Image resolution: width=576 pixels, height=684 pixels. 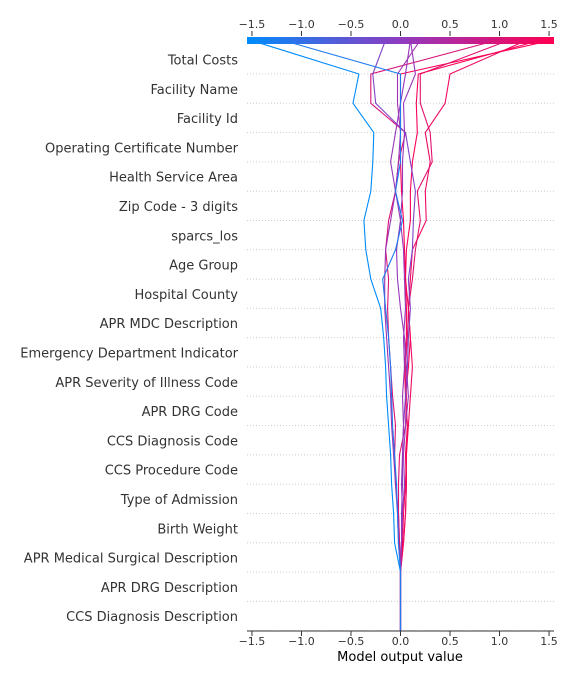 What do you see at coordinates (252, 641) in the screenshot?
I see `bottom-tick-label: −1.5` at bounding box center [252, 641].